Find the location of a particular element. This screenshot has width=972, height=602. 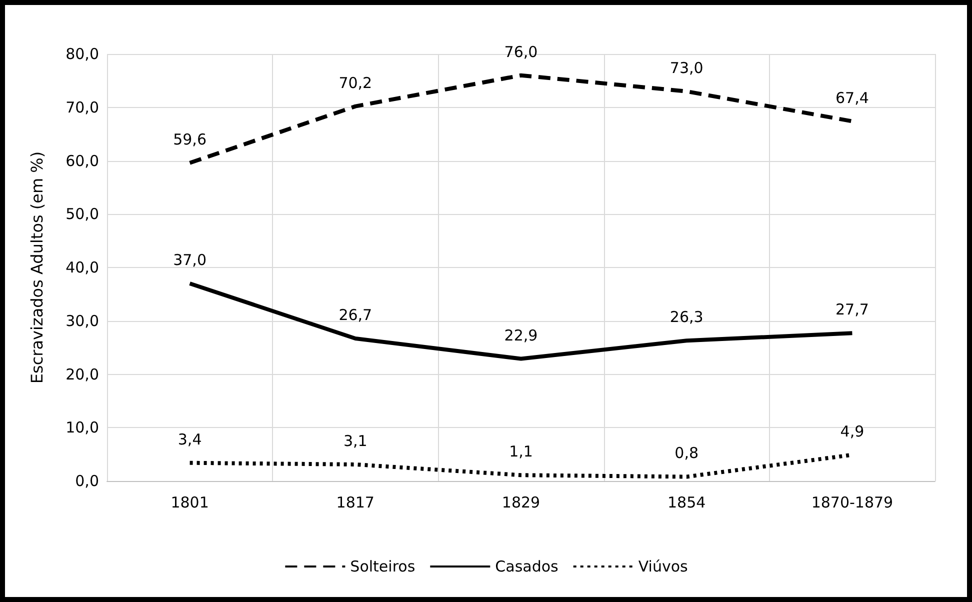

data-label: 0,8 is located at coordinates (686, 453).